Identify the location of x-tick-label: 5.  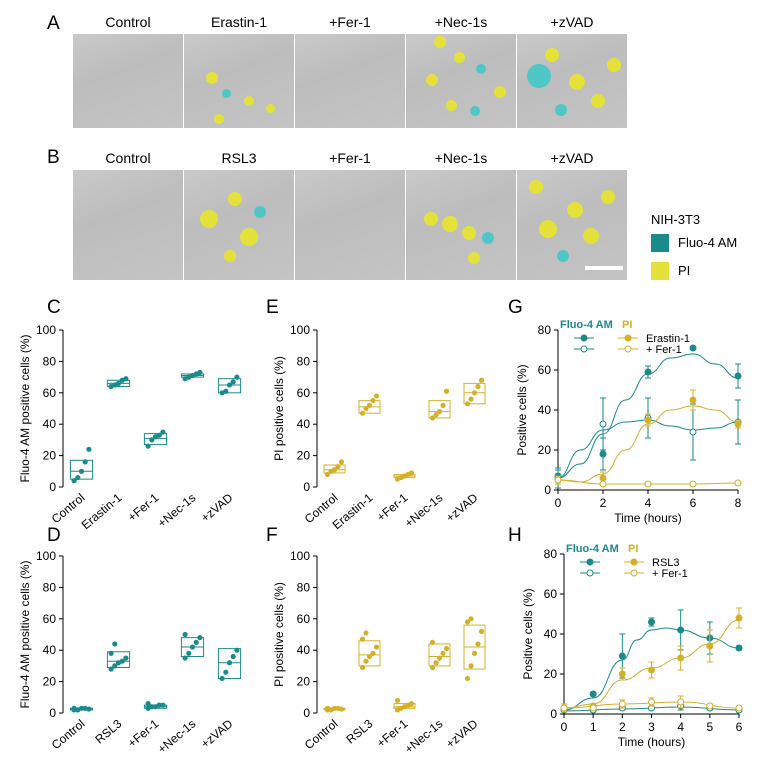
(709, 727).